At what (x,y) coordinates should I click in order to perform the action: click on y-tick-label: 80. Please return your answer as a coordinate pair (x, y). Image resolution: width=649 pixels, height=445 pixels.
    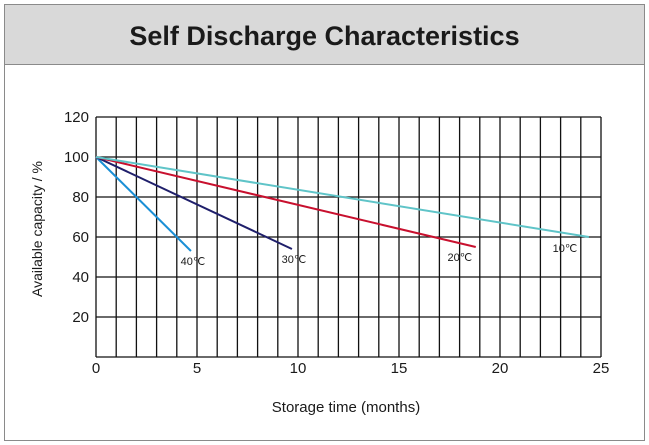
    Looking at the image, I should click on (80, 197).